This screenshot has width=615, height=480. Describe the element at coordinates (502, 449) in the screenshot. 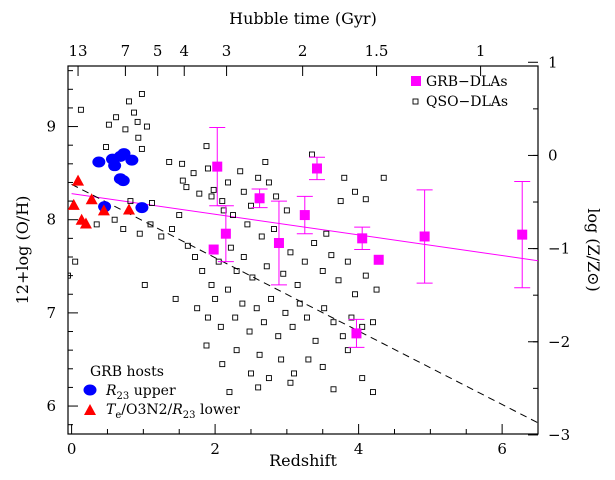

I see `x-tick-label: 6` at that location.